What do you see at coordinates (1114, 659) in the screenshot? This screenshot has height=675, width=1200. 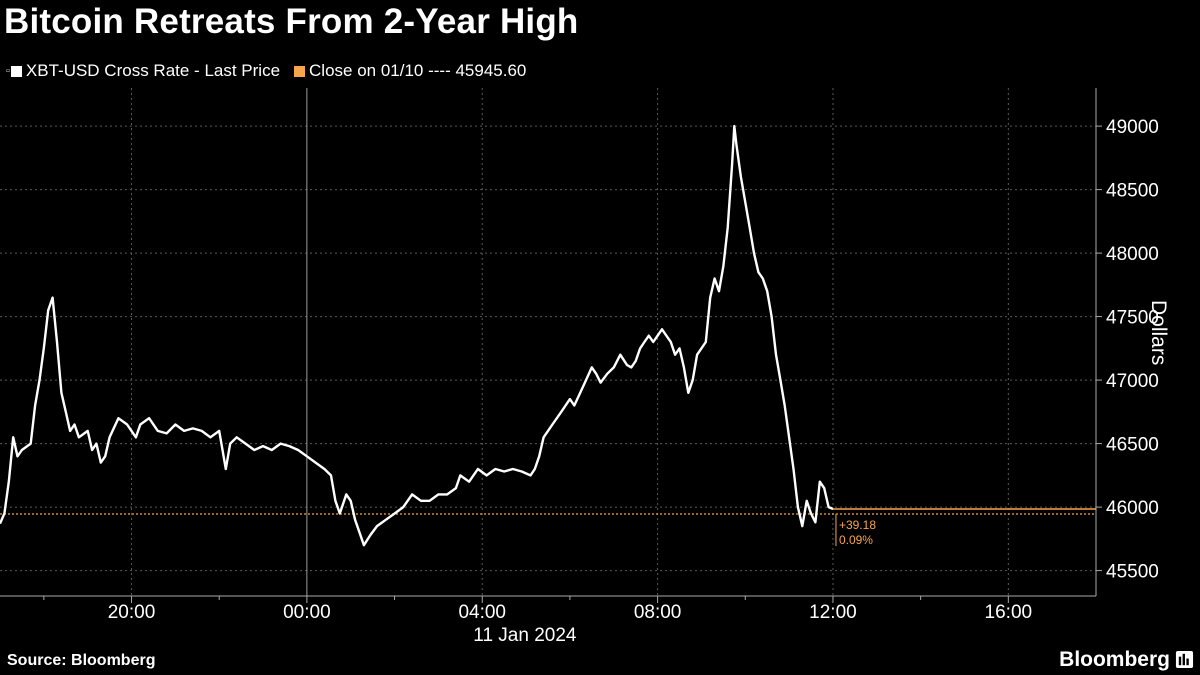 I see `brand-logo: Bloomberg` at bounding box center [1114, 659].